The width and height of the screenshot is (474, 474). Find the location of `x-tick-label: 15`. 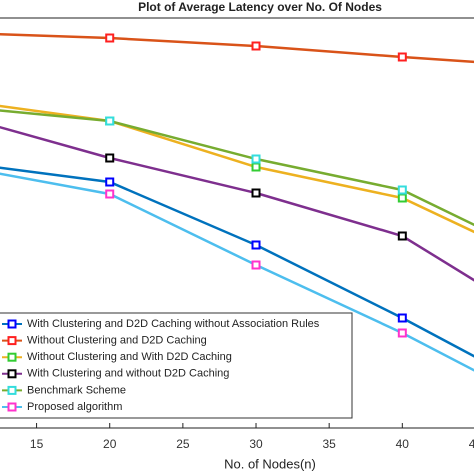

x-tick-label: 15 is located at coordinates (37, 444).